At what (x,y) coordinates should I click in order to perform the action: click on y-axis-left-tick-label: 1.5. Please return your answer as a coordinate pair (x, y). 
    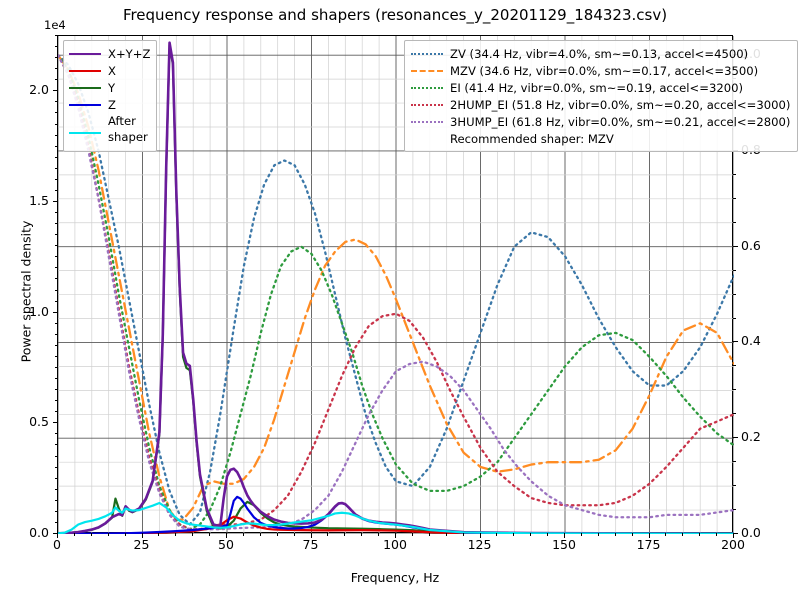
    Looking at the image, I should click on (39, 200).